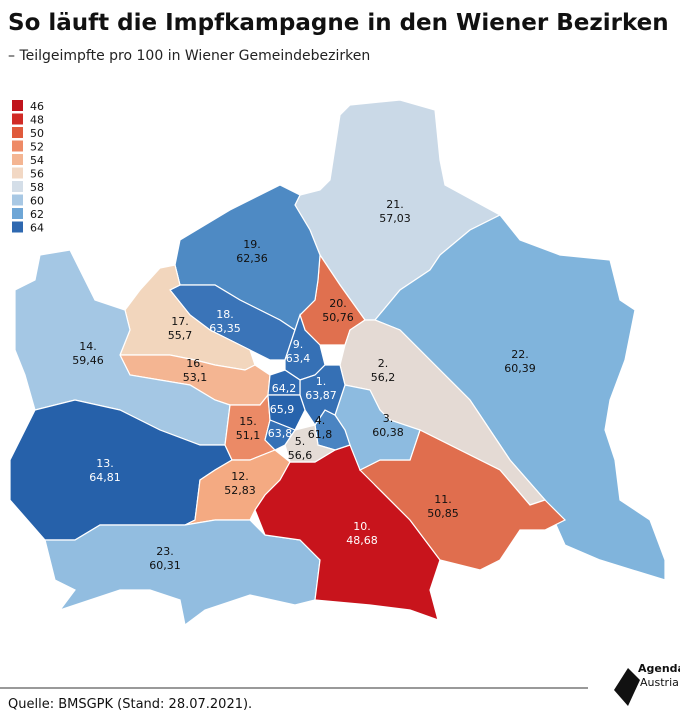 This screenshot has height=714, width=680. What do you see at coordinates (362, 540) in the screenshot?
I see `district-value: 48,68` at bounding box center [362, 540].